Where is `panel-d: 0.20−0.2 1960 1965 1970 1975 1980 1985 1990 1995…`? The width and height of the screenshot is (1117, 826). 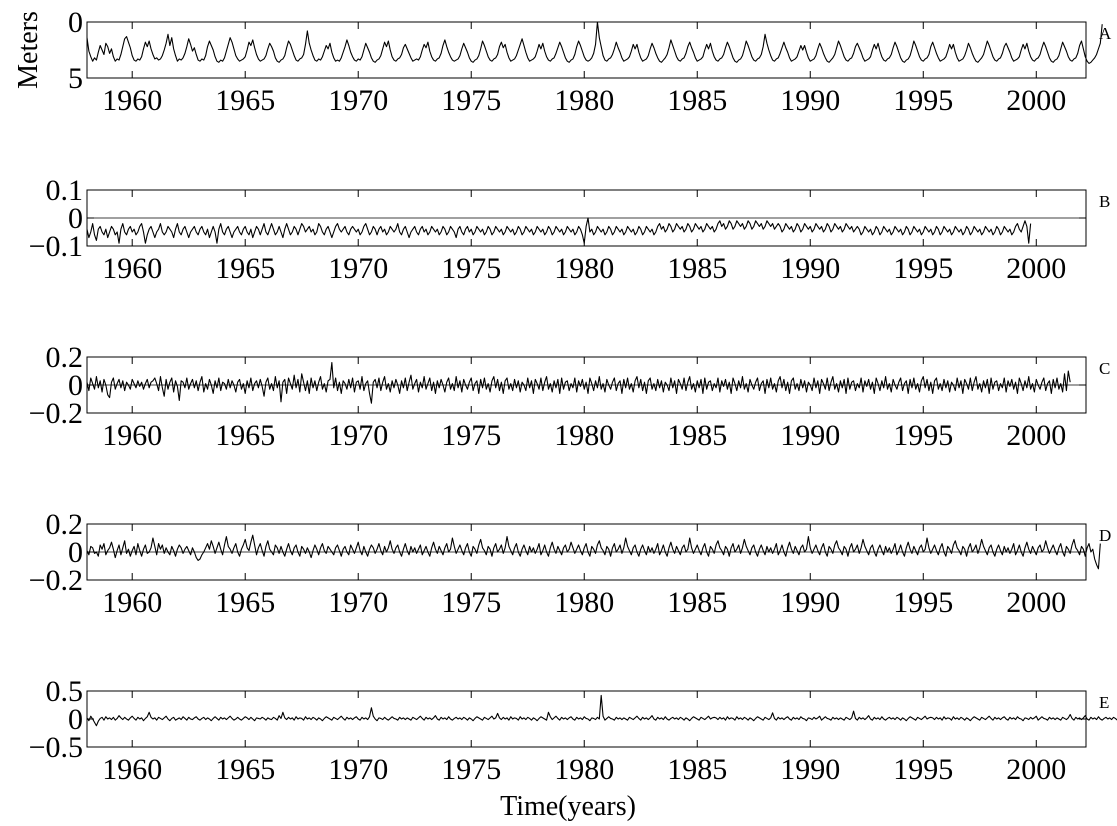 panel-d: 0.20−0.2 1960 1965 1970 1975 1980 1985 1990 1995… is located at coordinates (570, 563).